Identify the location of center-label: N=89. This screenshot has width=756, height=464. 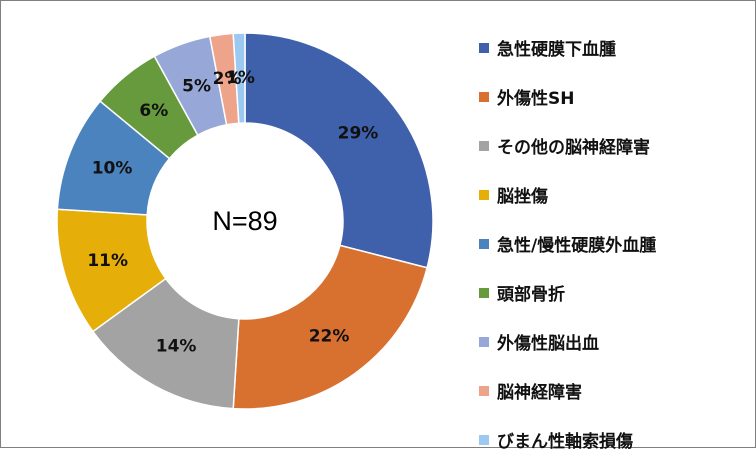
(244, 221).